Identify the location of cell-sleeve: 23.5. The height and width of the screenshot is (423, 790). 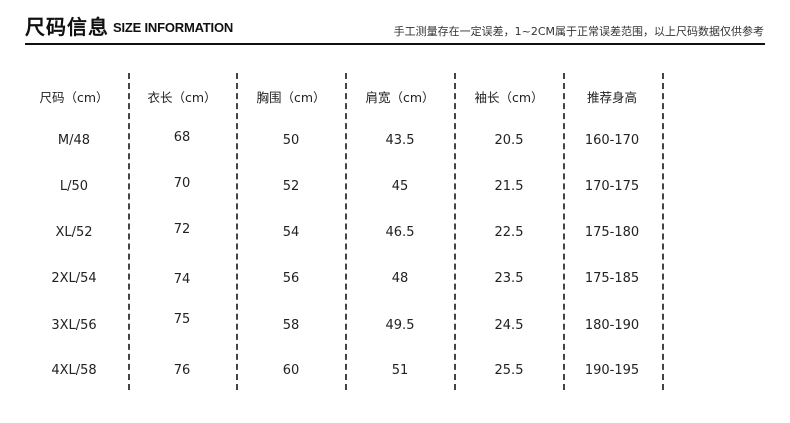
(509, 278).